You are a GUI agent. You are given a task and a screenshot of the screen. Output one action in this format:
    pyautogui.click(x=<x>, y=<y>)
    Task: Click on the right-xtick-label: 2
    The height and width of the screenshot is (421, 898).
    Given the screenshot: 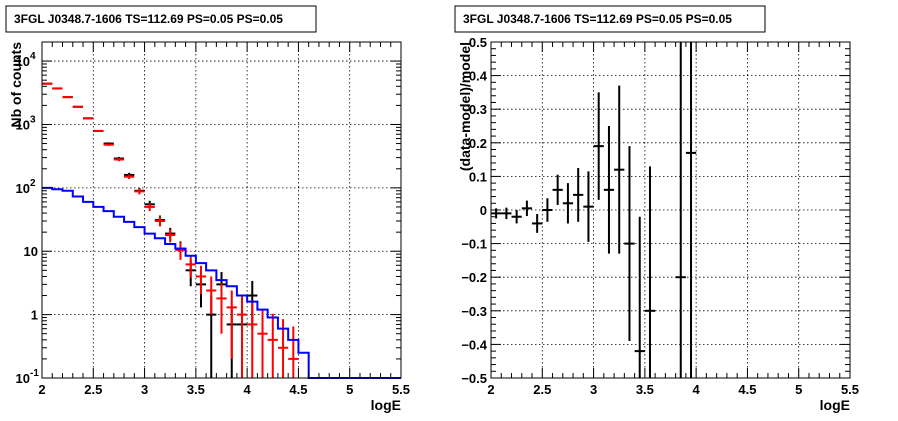 What is the action you would take?
    pyautogui.click(x=490, y=389)
    